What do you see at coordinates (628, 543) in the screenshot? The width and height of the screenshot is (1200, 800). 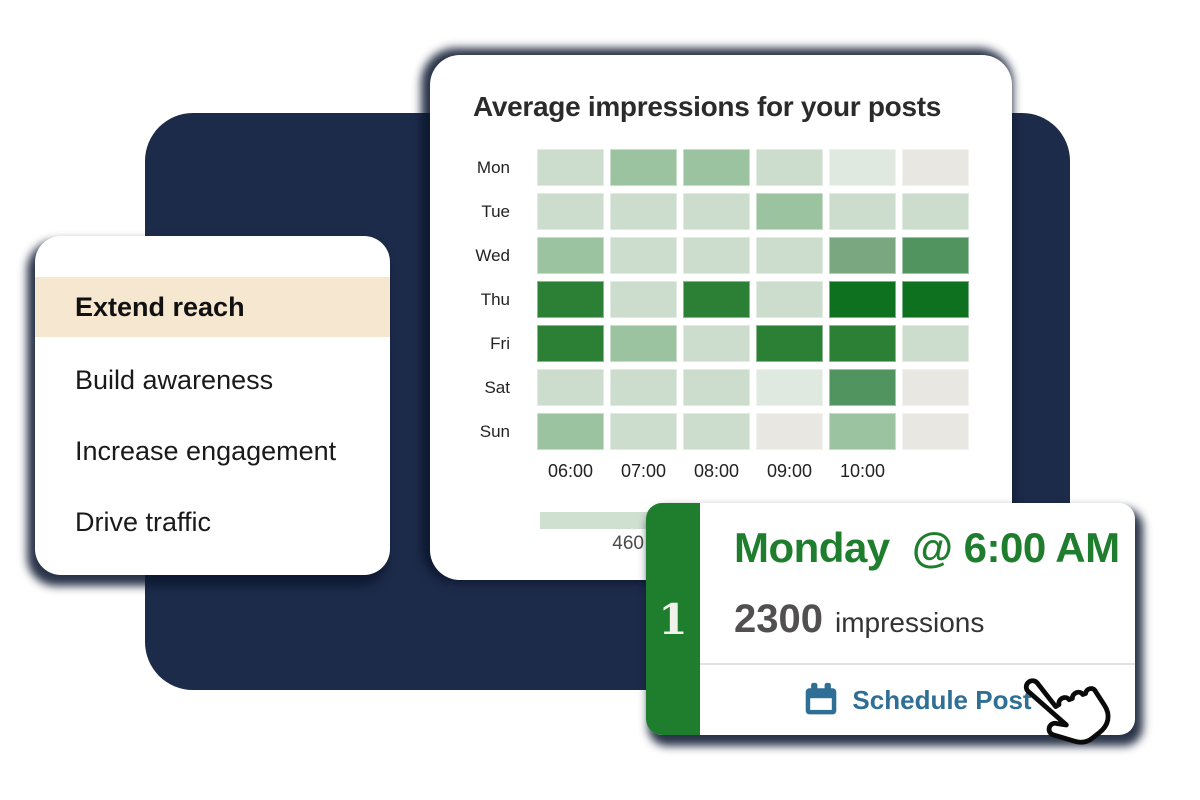 I see `legend-value: 460` at bounding box center [628, 543].